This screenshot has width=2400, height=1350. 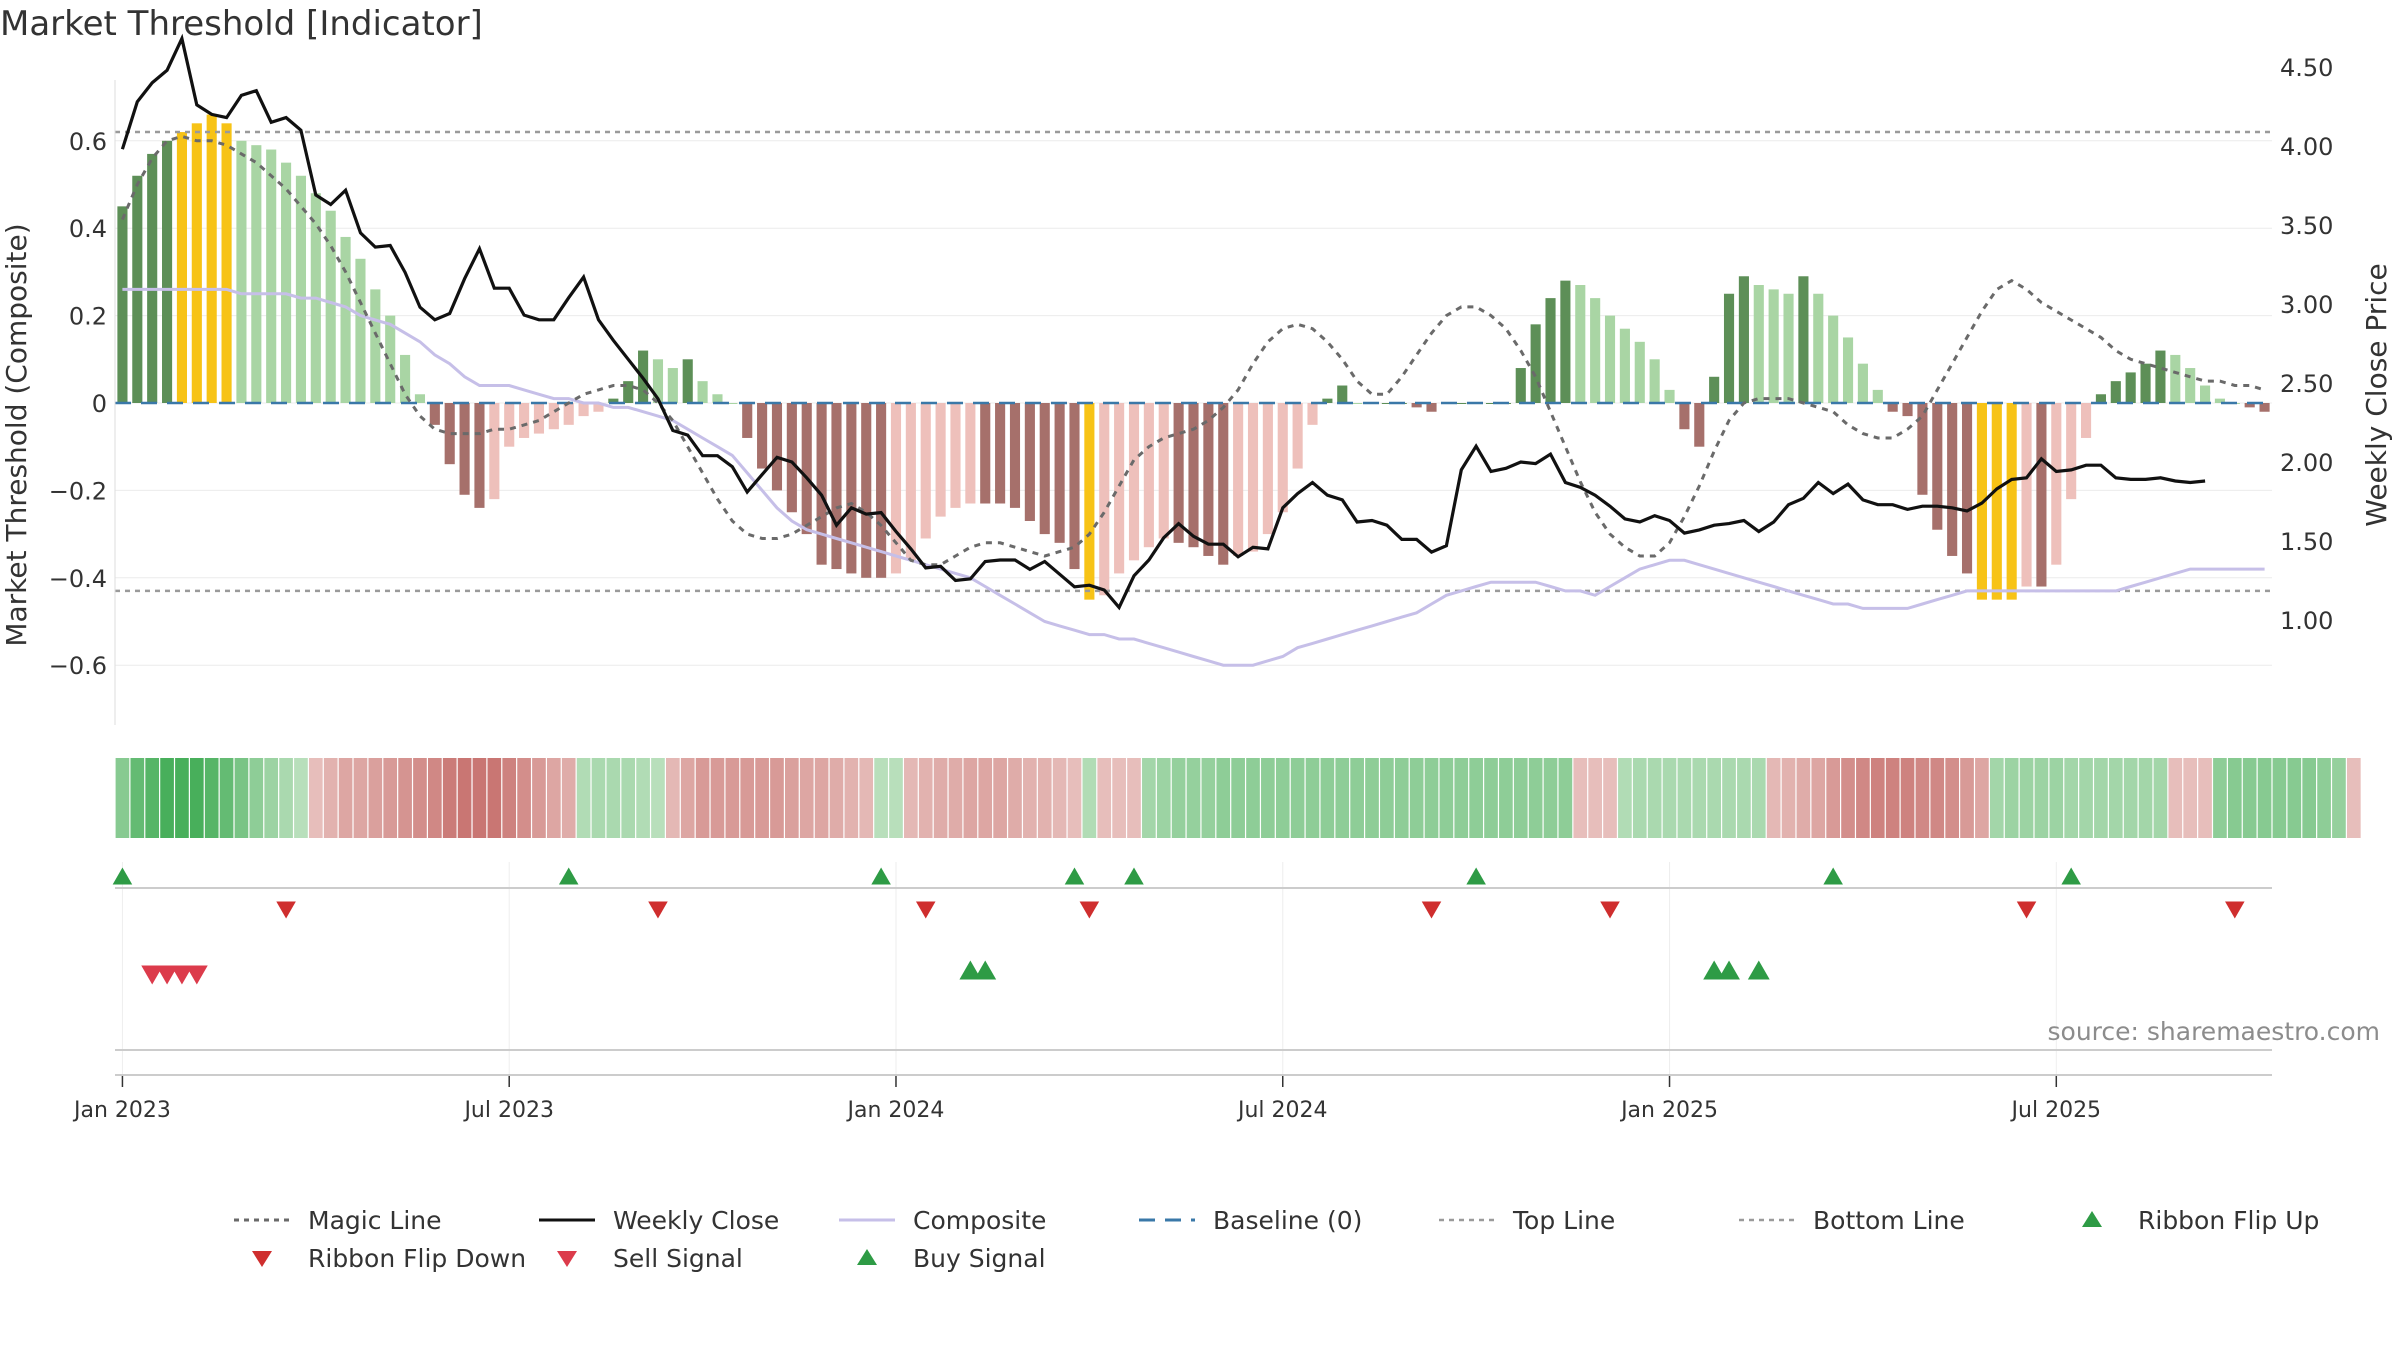 What do you see at coordinates (417, 1258) in the screenshot?
I see `legend-label-flipdown: Ribbon Flip Down` at bounding box center [417, 1258].